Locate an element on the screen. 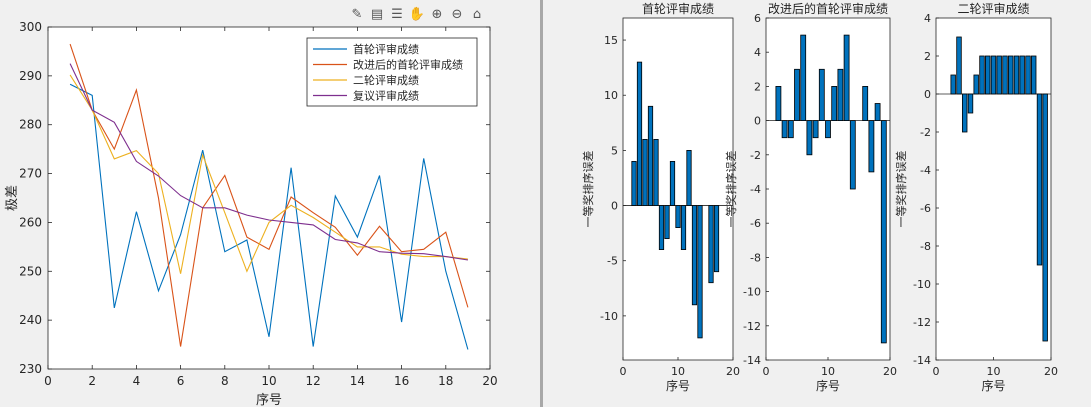 Image resolution: width=1091 pixels, height=407 pixels. pan-icon: ✋ is located at coordinates (417, 14).